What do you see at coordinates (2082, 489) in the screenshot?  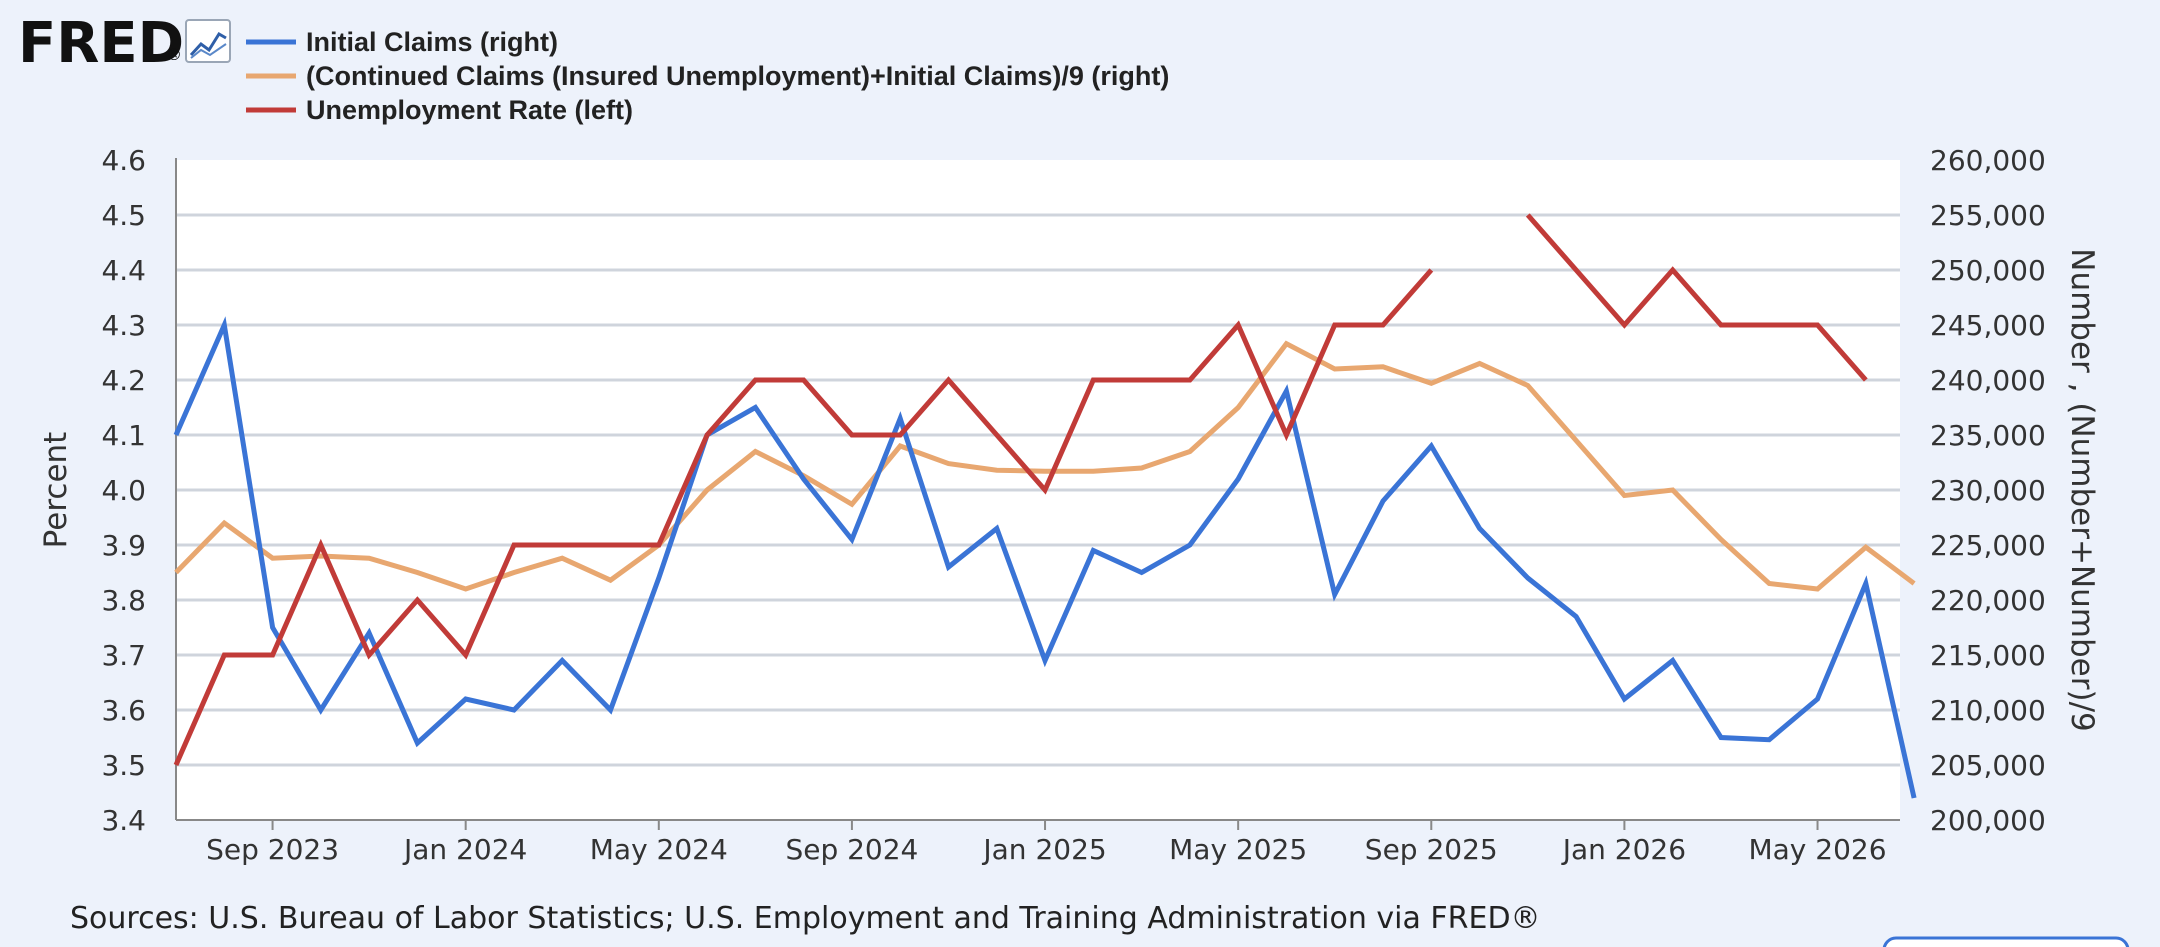 I see `right-axis-title: Number , (Number+Number)/9` at bounding box center [2082, 489].